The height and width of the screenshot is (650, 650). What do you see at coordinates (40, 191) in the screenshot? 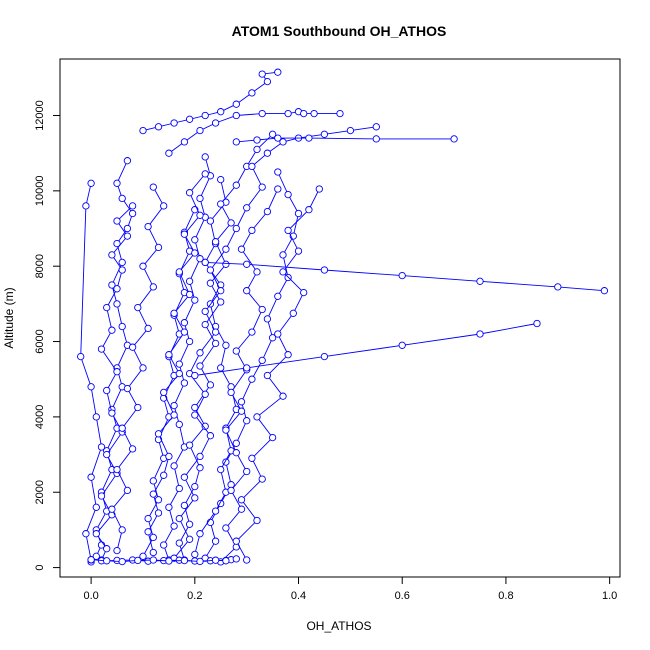
I see `y-tick-label: 10000` at bounding box center [40, 191].